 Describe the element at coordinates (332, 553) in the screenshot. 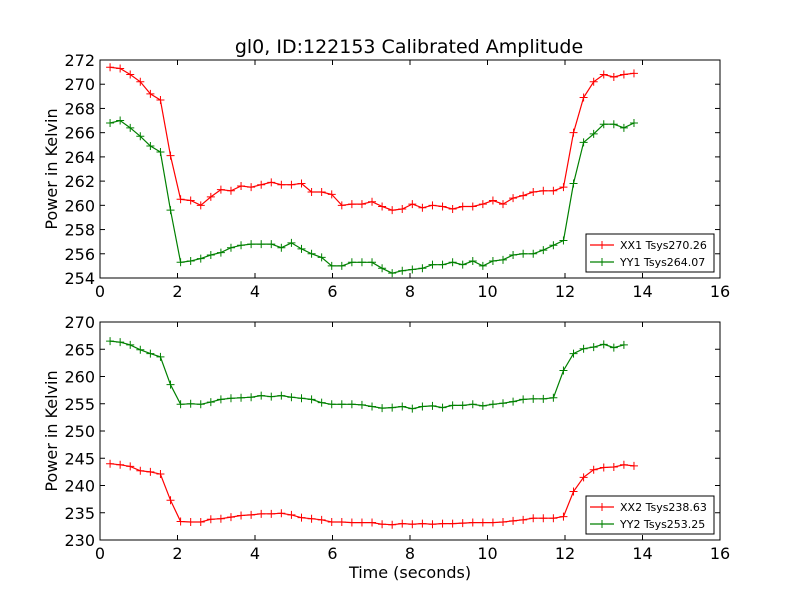

I see `x-tick-label: 6` at that location.